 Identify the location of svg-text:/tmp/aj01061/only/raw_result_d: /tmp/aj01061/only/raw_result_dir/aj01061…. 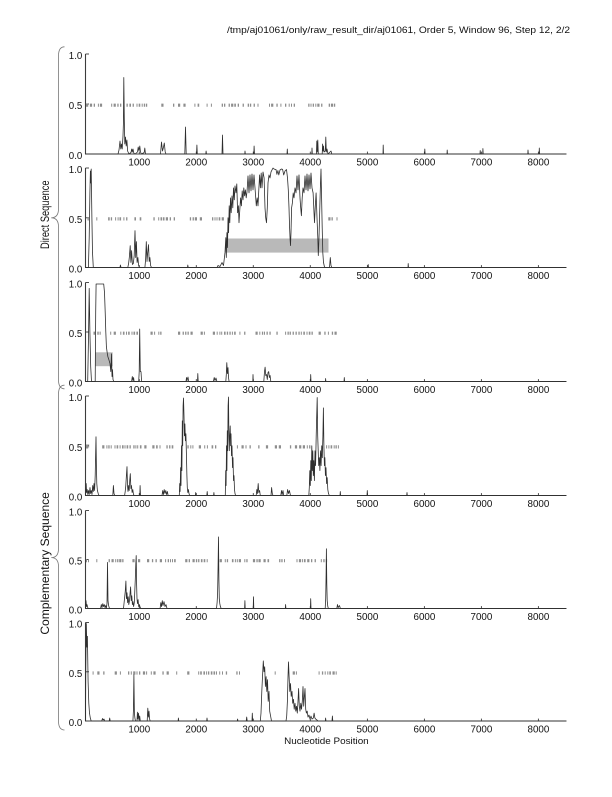
(398, 30).